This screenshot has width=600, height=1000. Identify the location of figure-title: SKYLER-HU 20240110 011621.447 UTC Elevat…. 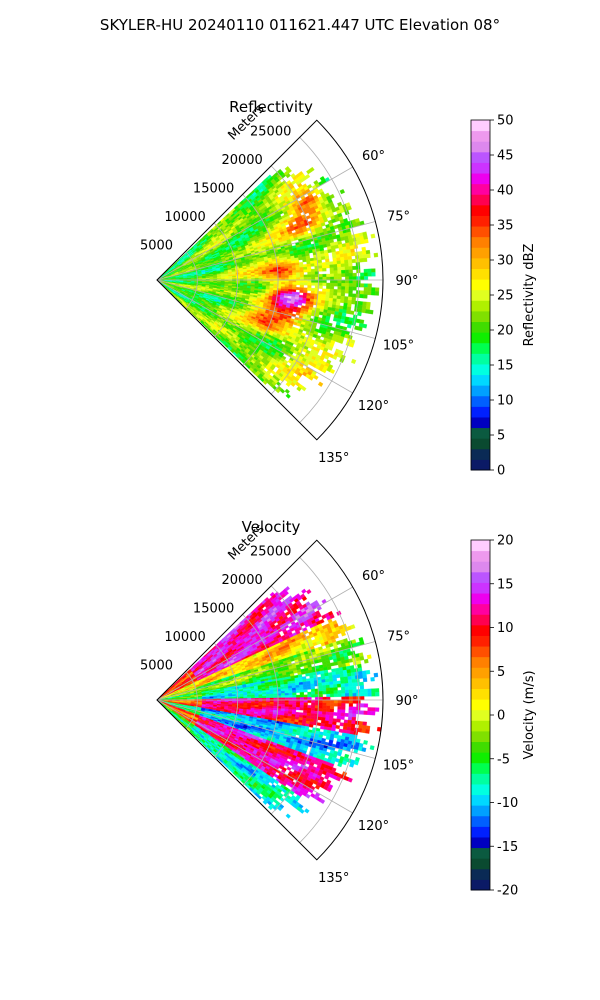
(300, 25).